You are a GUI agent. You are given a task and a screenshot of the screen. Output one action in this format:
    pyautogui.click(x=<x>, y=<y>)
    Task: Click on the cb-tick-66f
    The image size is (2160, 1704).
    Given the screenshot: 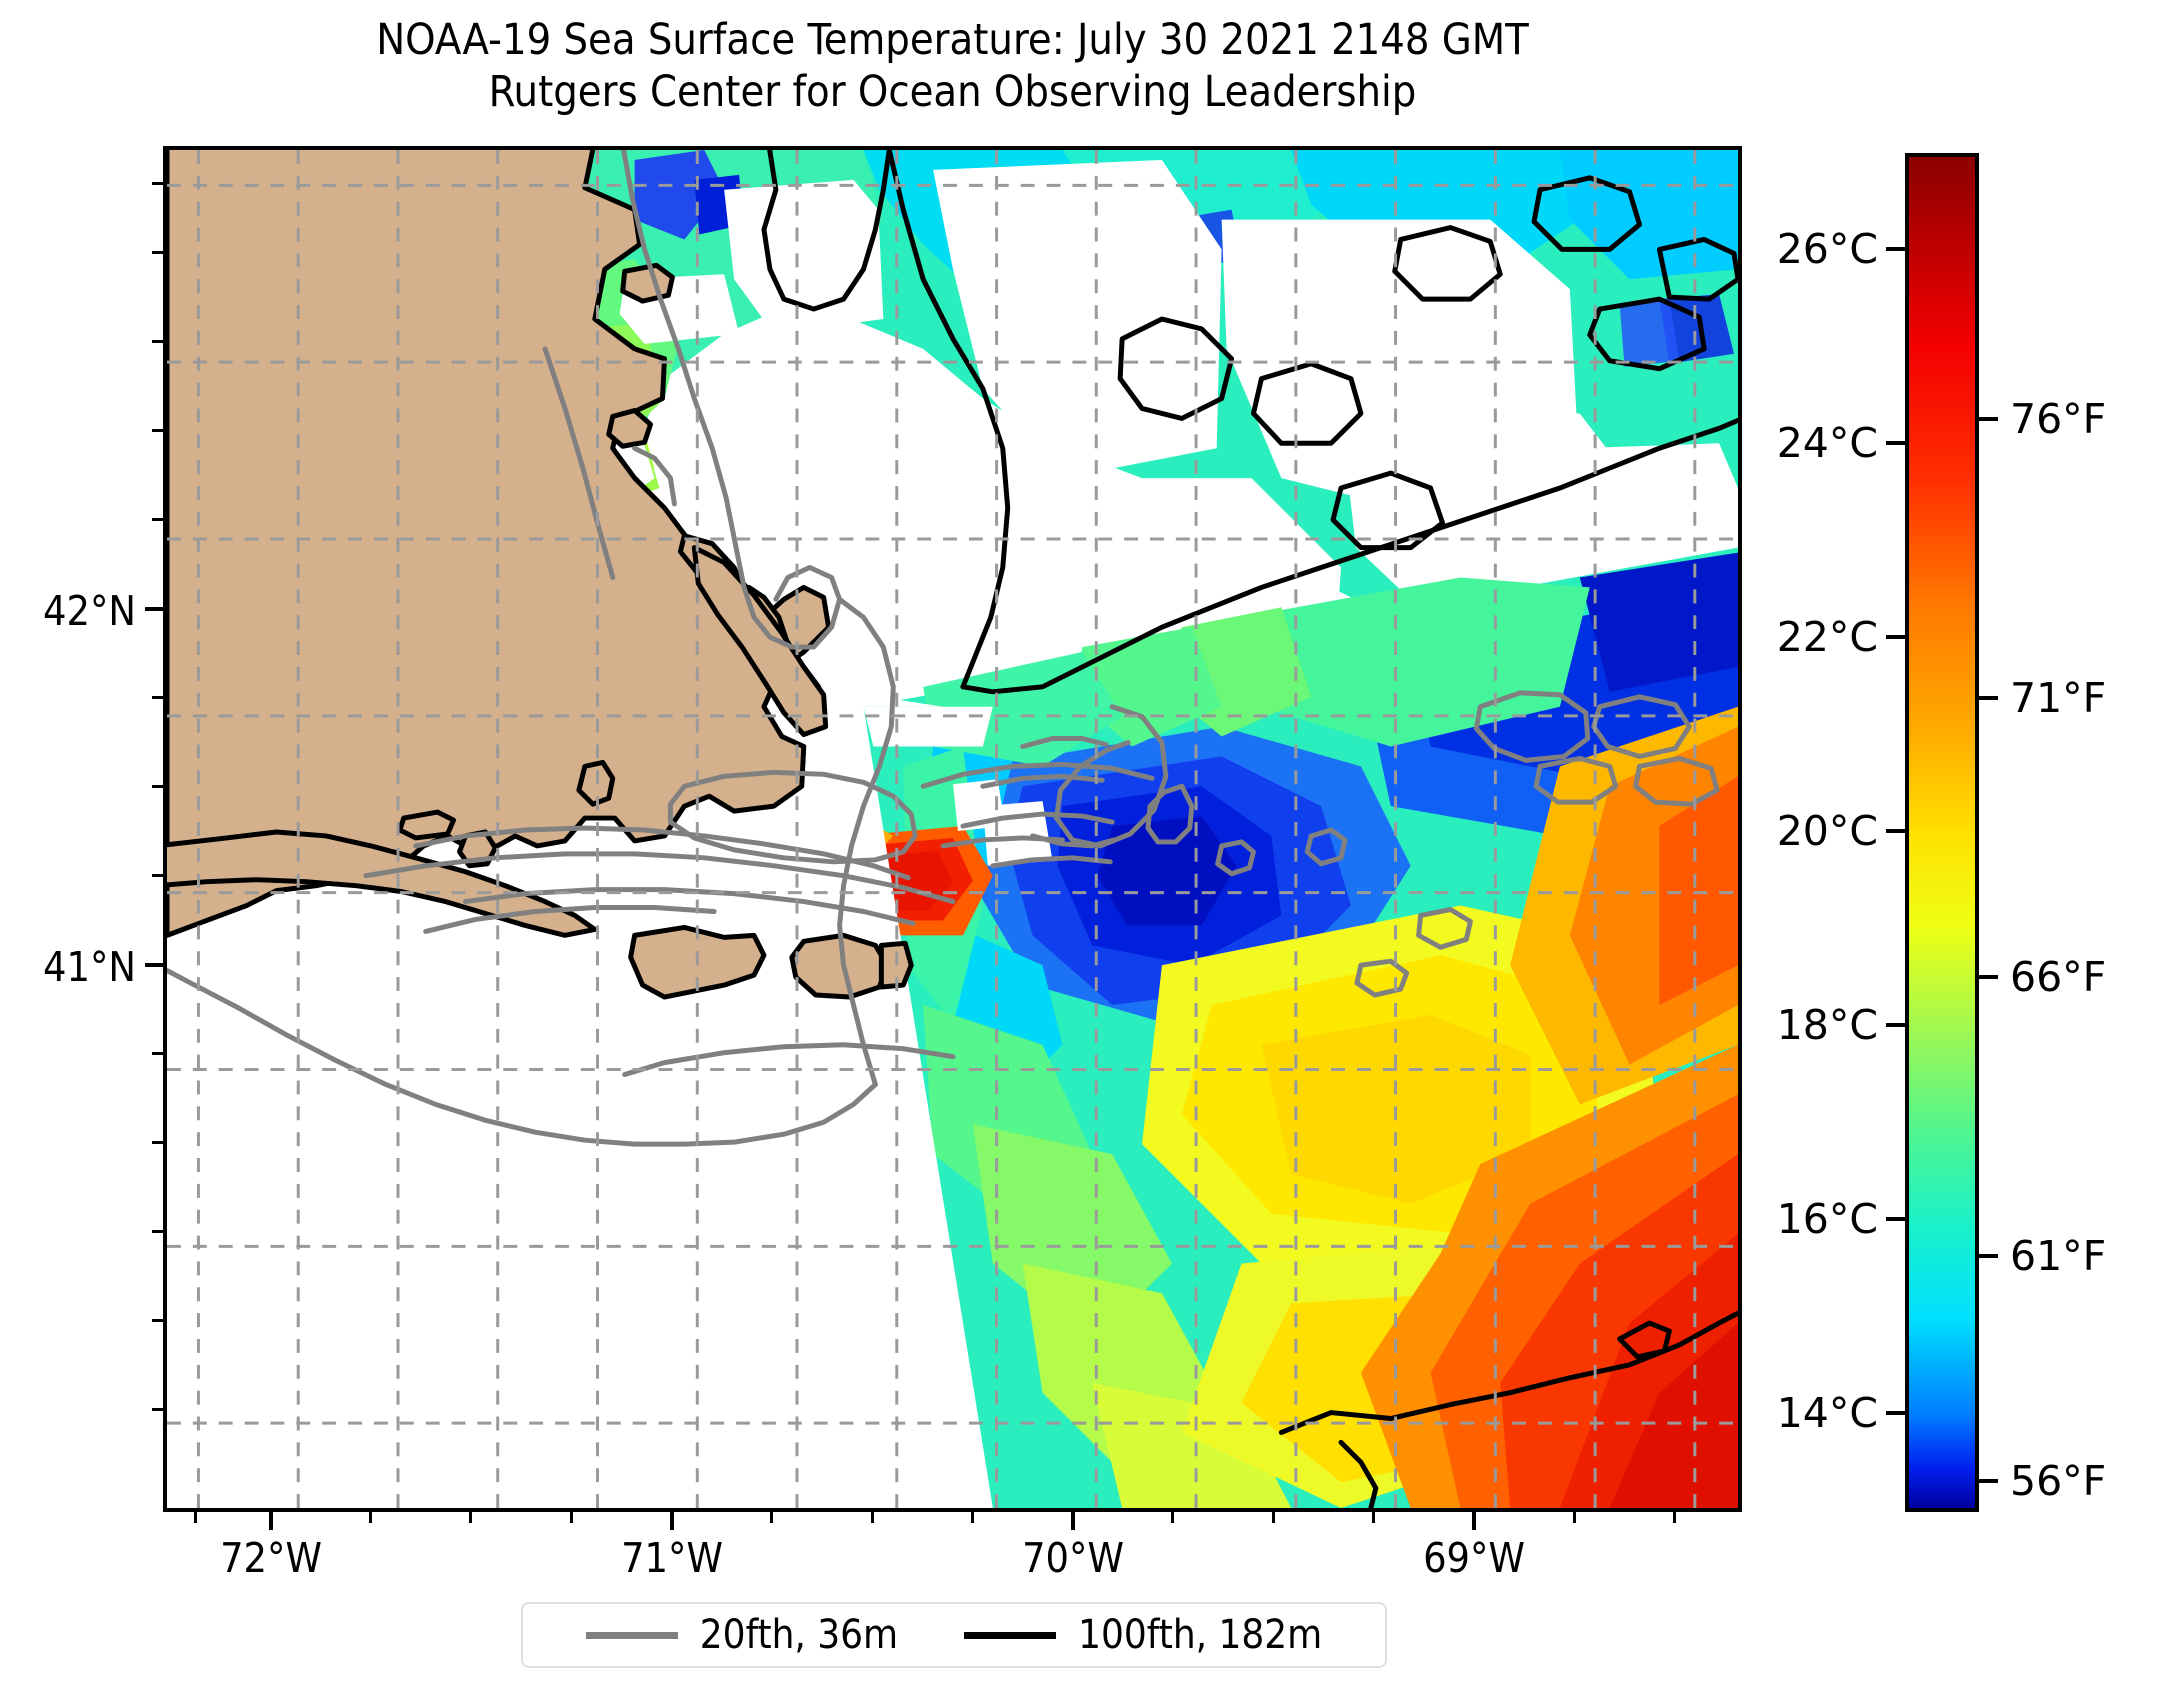 What is the action you would take?
    pyautogui.click(x=1988, y=977)
    